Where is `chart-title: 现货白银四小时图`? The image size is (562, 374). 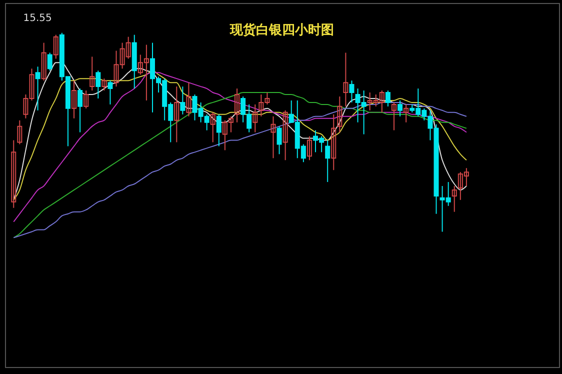 chart-title: 现货白银四小时图 is located at coordinates (281, 30).